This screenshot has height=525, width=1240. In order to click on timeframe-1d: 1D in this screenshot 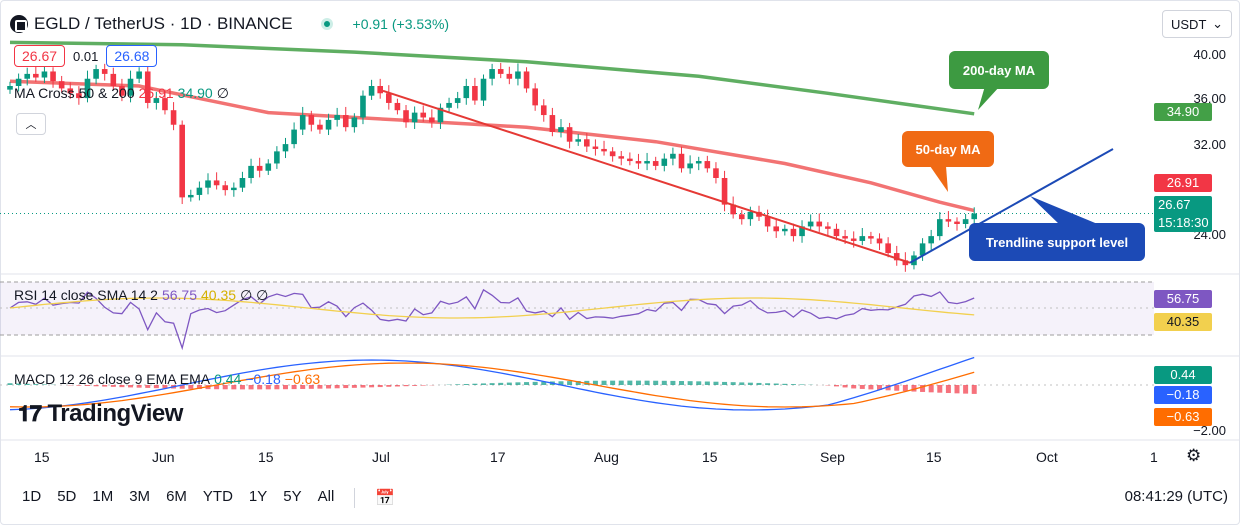, I will do `click(32, 496)`.